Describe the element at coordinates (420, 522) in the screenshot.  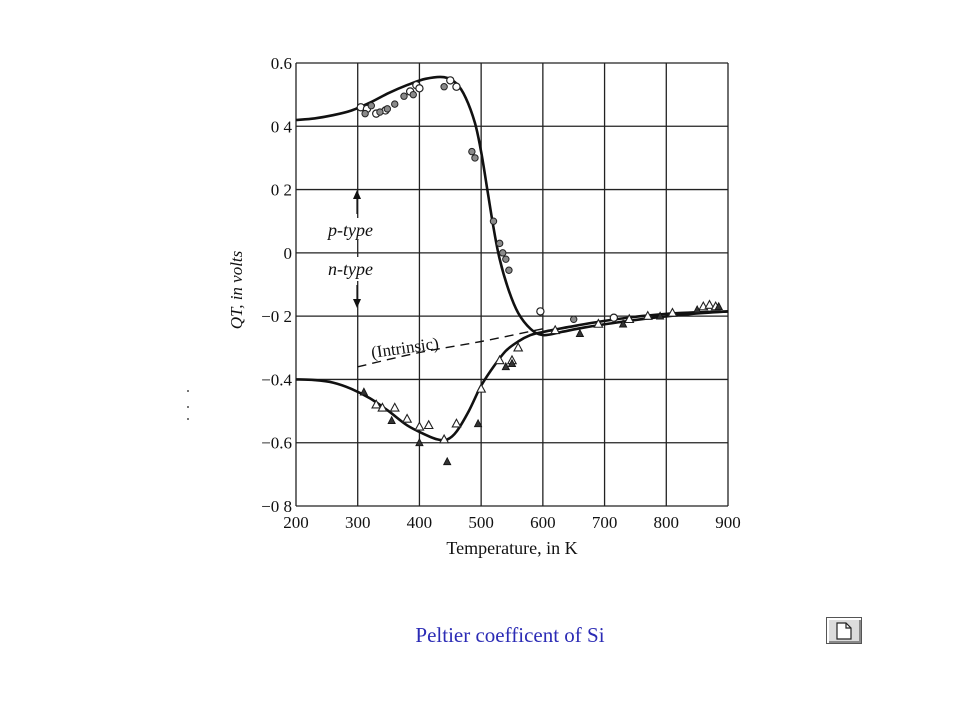
I see `x-tick-label: 400` at that location.